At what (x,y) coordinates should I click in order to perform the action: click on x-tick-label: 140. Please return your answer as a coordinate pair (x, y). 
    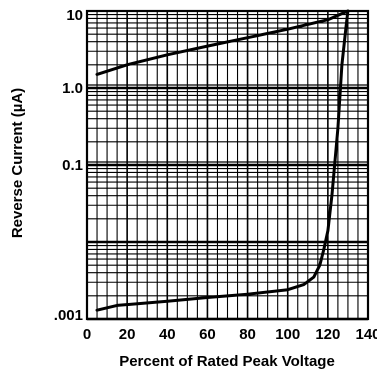
    Looking at the image, I should click on (366, 334).